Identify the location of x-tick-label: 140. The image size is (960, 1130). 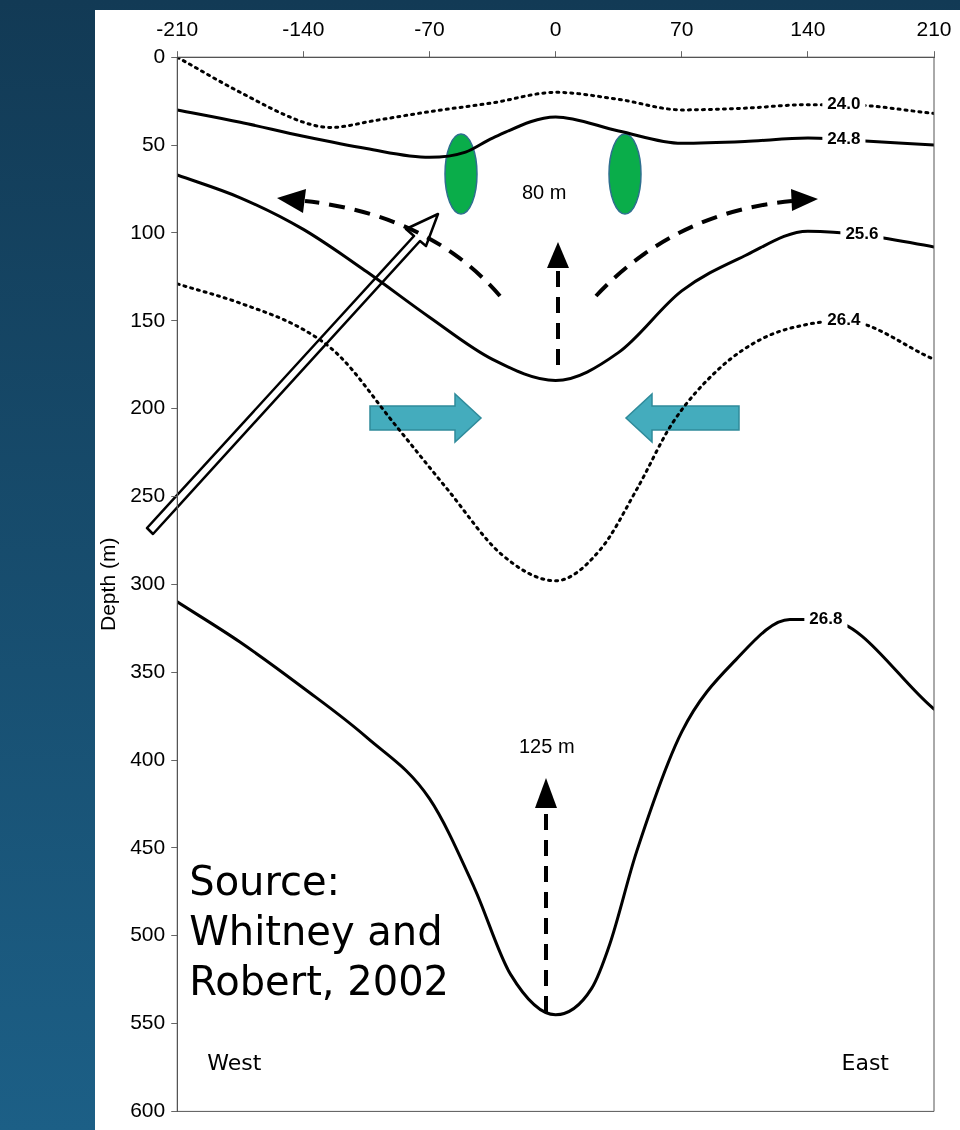
(808, 29).